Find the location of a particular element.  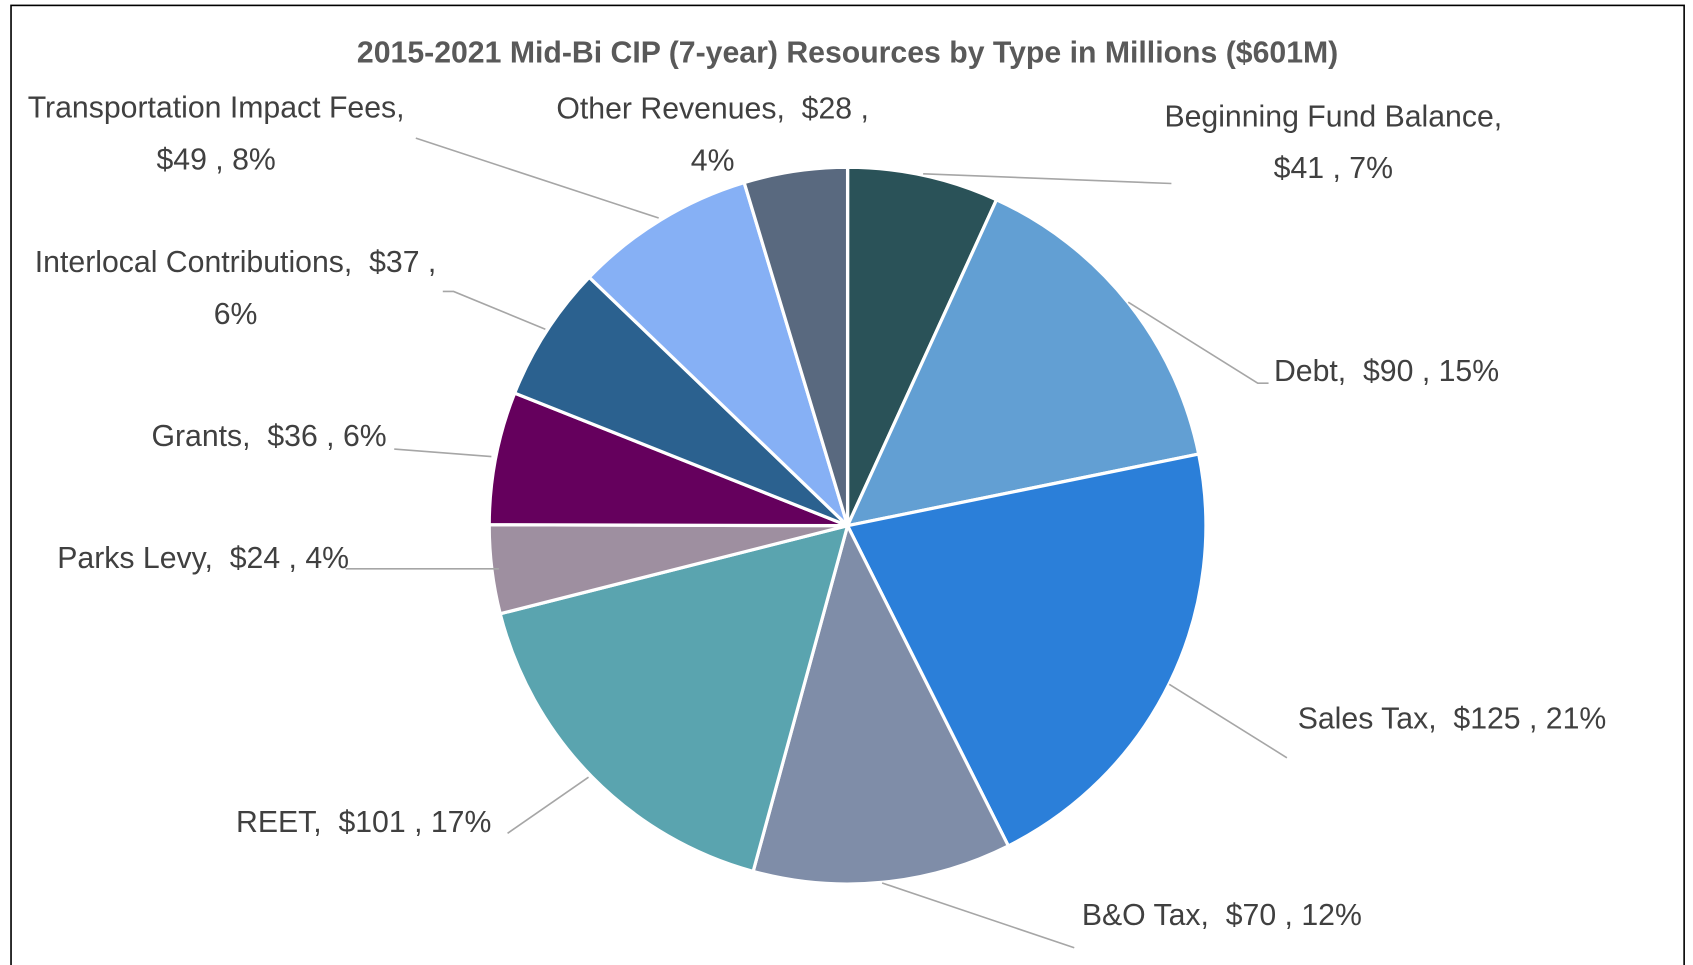

slice-label: Other Revenues, $28 , 4% is located at coordinates (712, 135).